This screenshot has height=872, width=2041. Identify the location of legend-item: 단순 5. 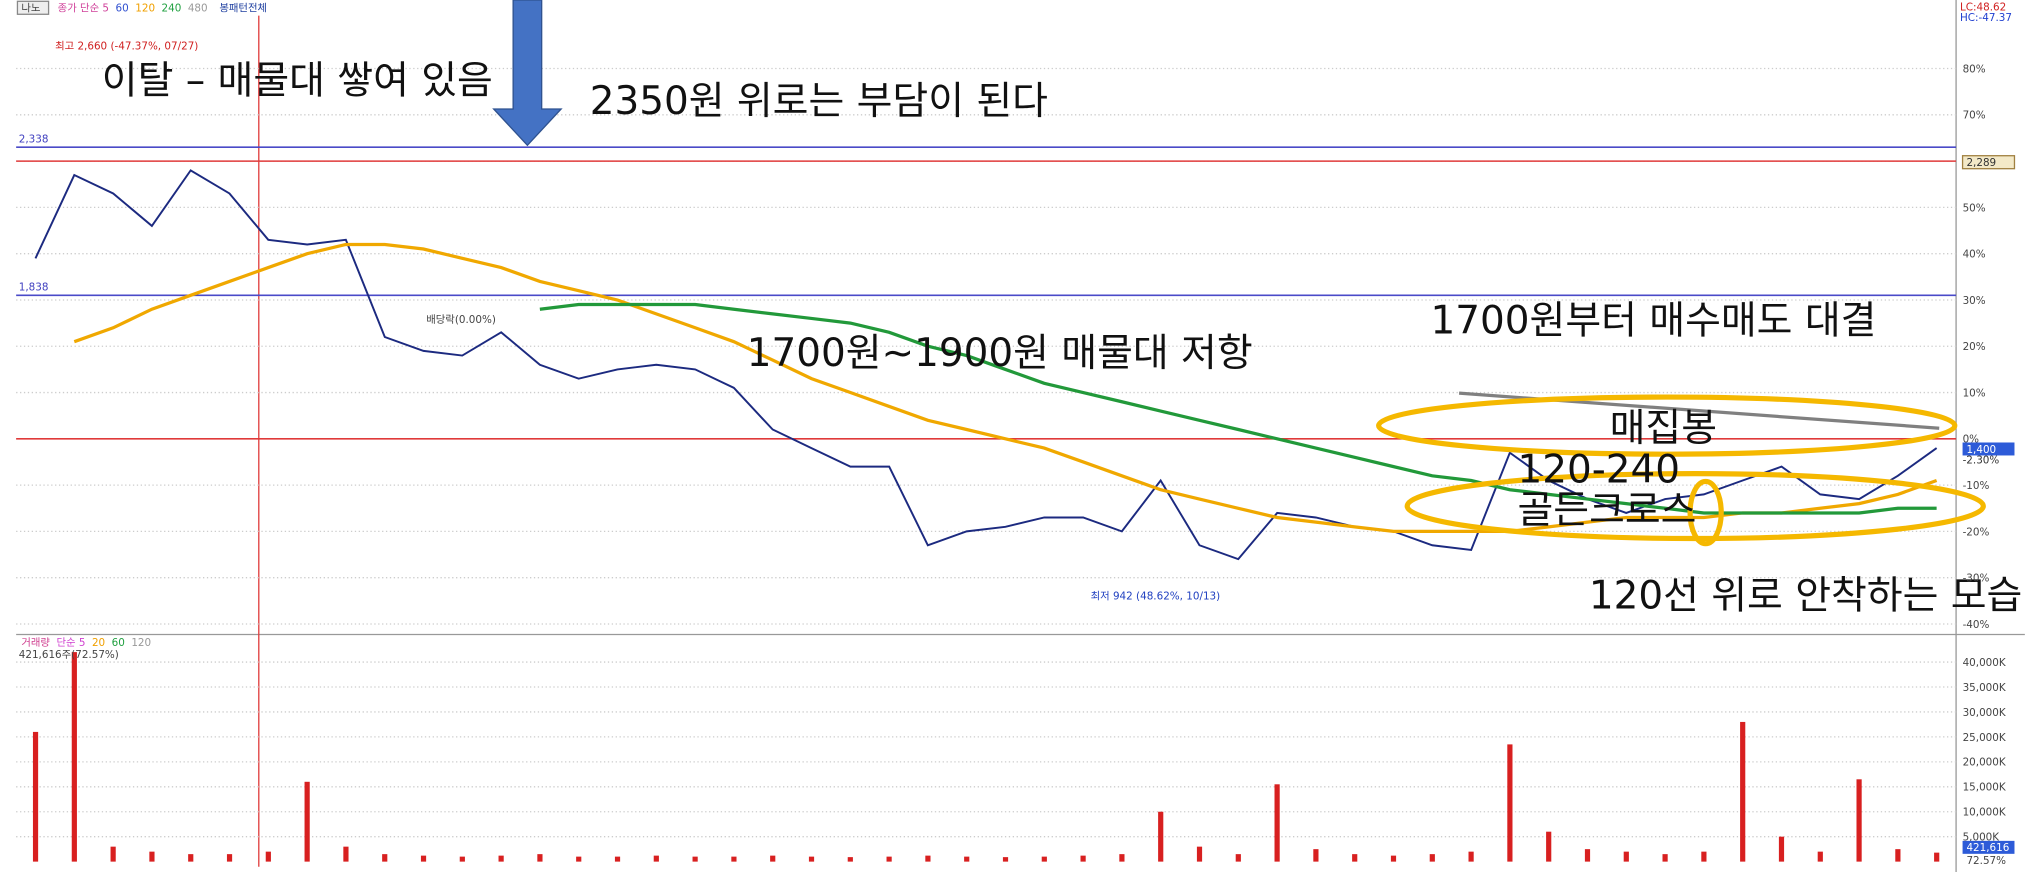
(70, 643).